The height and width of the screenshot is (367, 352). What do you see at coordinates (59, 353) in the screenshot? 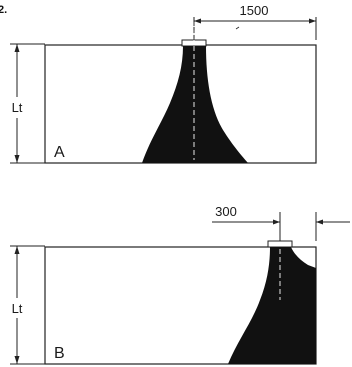
I see `panel-label-b: B` at bounding box center [59, 353].